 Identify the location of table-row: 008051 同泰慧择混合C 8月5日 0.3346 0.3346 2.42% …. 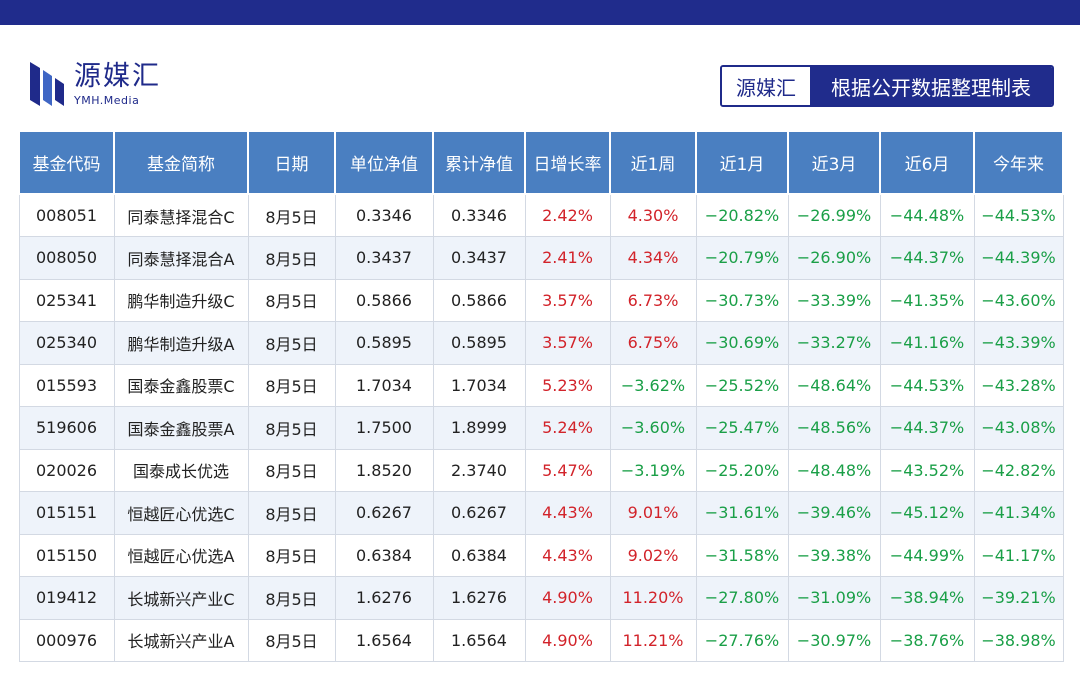
(541, 215).